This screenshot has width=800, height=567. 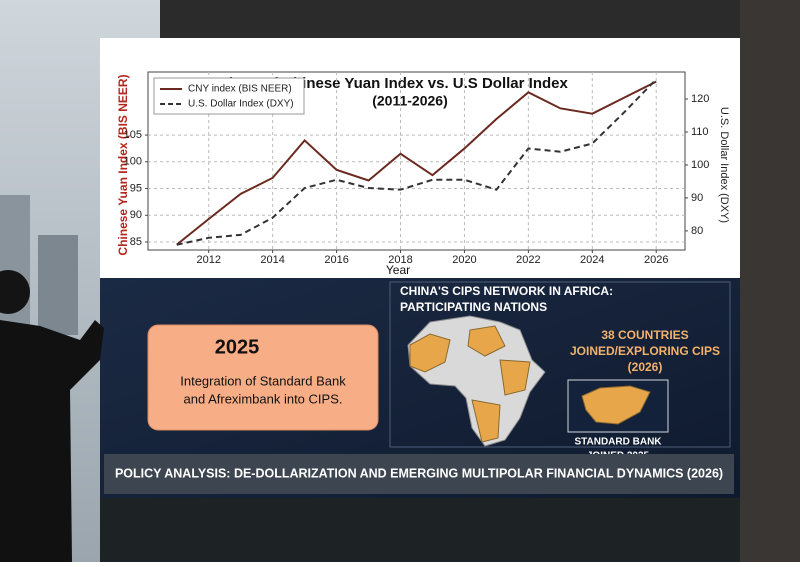 I want to click on x-tick-label: 2018, so click(x=400, y=260).